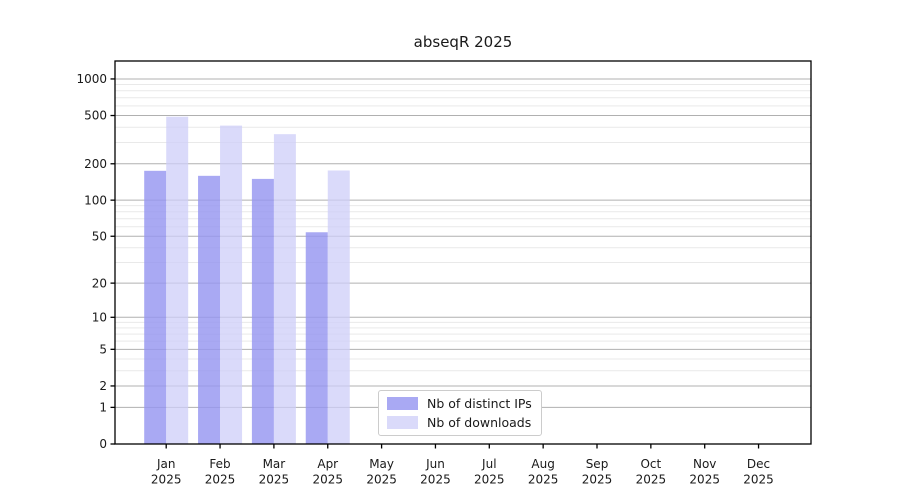 The height and width of the screenshot is (500, 900). What do you see at coordinates (209, 309) in the screenshot?
I see `bar-feb-distinct-ips` at bounding box center [209, 309].